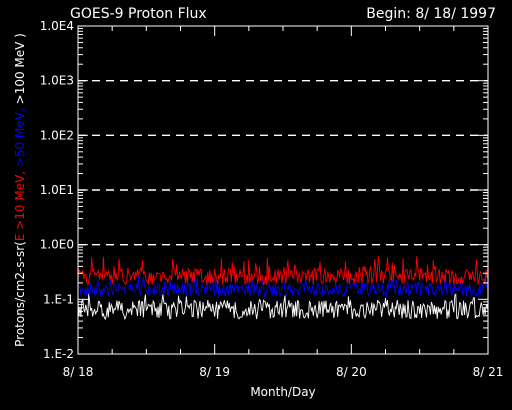  Describe the element at coordinates (57, 26) in the screenshot. I see `y-tick-label: 1.0E4` at that location.